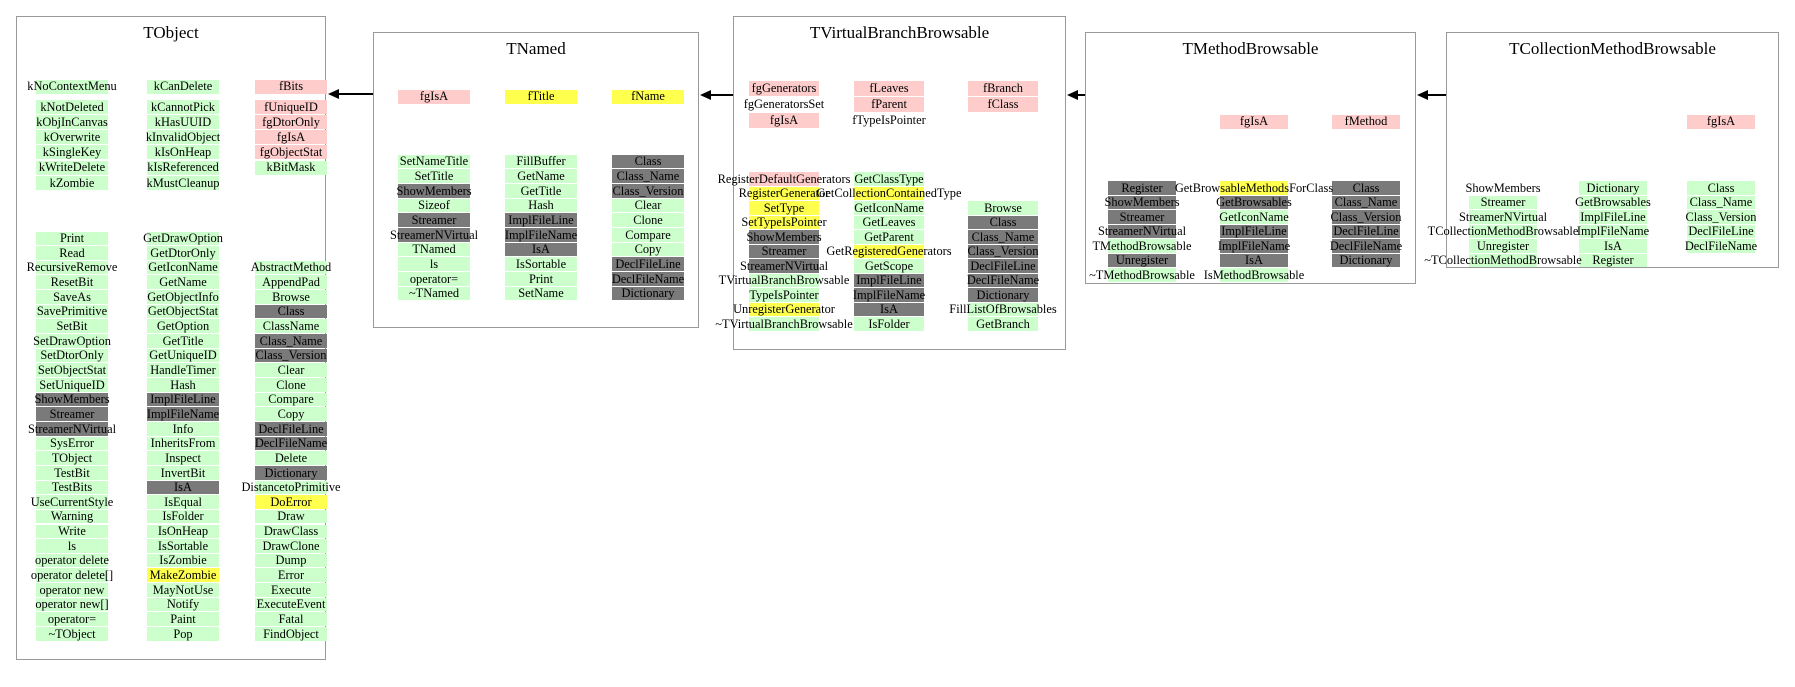 The image size is (1795, 687). I want to click on method-cell: GetName, so click(183, 282).